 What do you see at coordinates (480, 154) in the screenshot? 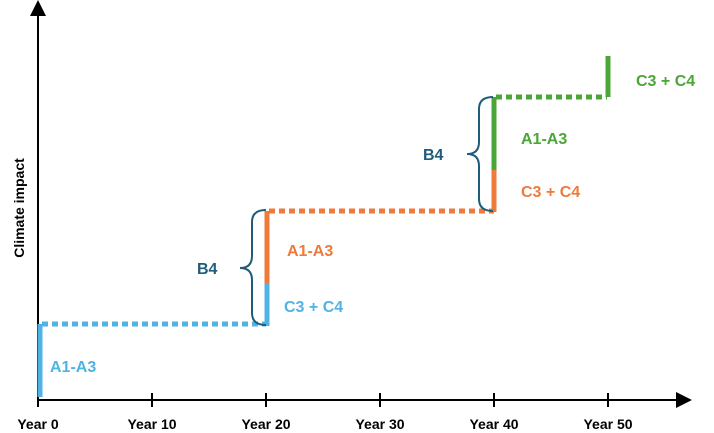
I see `stage2-b4-brace` at bounding box center [480, 154].